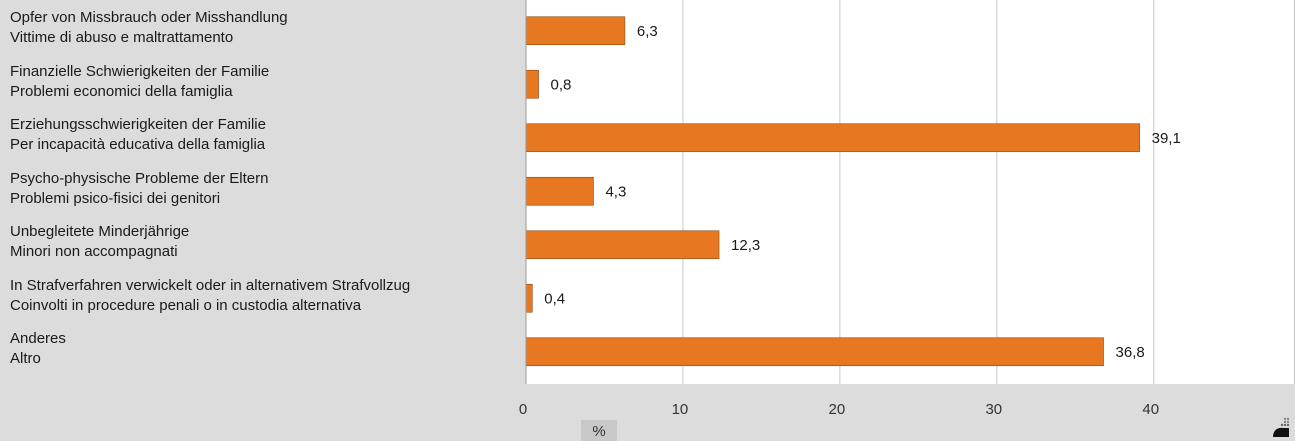 Image resolution: width=1295 pixels, height=441 pixels. I want to click on category-label-italian: Vittime di abuso e maltrattamento, so click(122, 37).